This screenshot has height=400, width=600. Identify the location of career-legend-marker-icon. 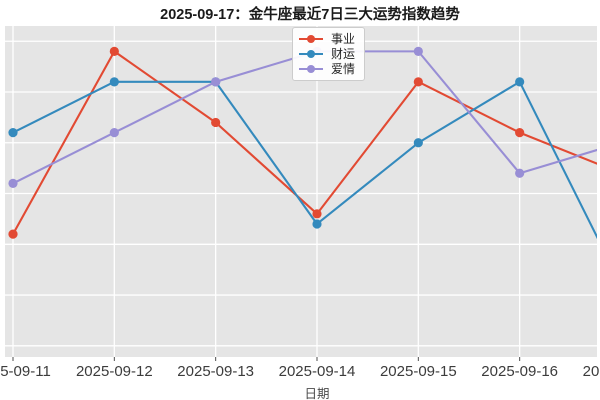
(311, 39).